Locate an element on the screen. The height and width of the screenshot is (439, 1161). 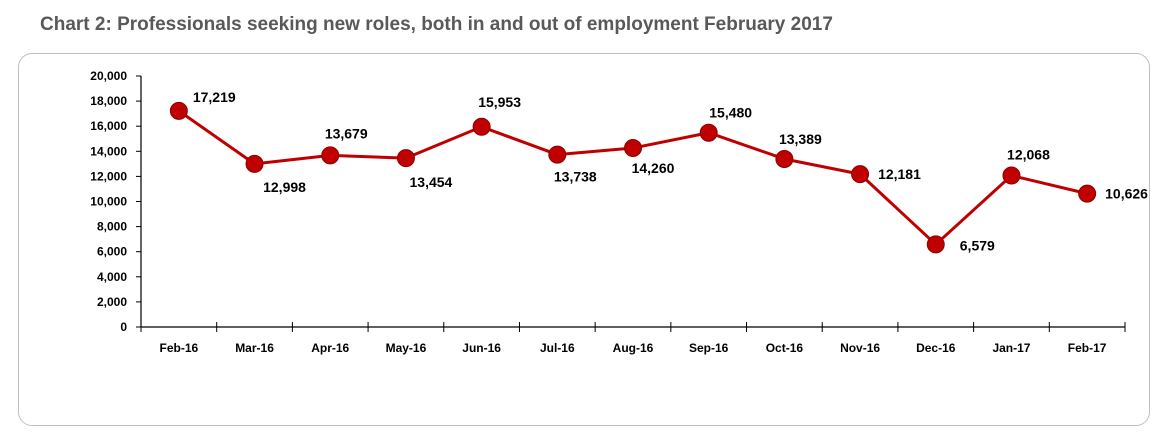
x-tick-label: Mar-16 is located at coordinates (254, 348).